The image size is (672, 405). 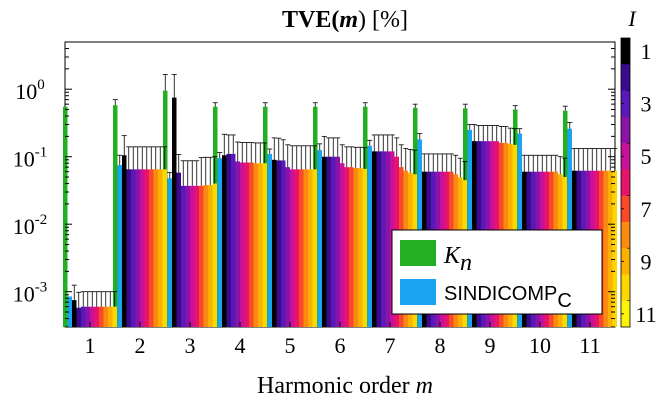 What do you see at coordinates (119, 246) in the screenshot?
I see `bar-m2-s1` at bounding box center [119, 246].